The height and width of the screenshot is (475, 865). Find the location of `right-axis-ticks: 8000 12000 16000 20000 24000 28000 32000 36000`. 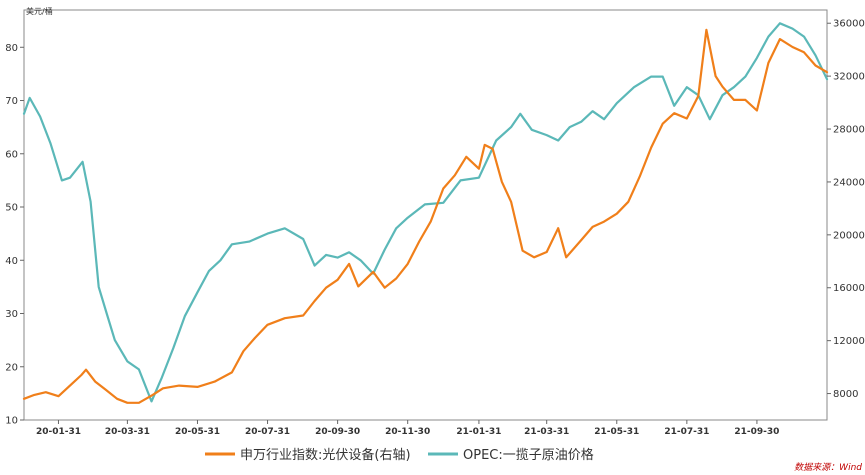

right-axis-ticks: 8000 12000 16000 20000 24000 28000 32000 36000 is located at coordinates (846, 209).